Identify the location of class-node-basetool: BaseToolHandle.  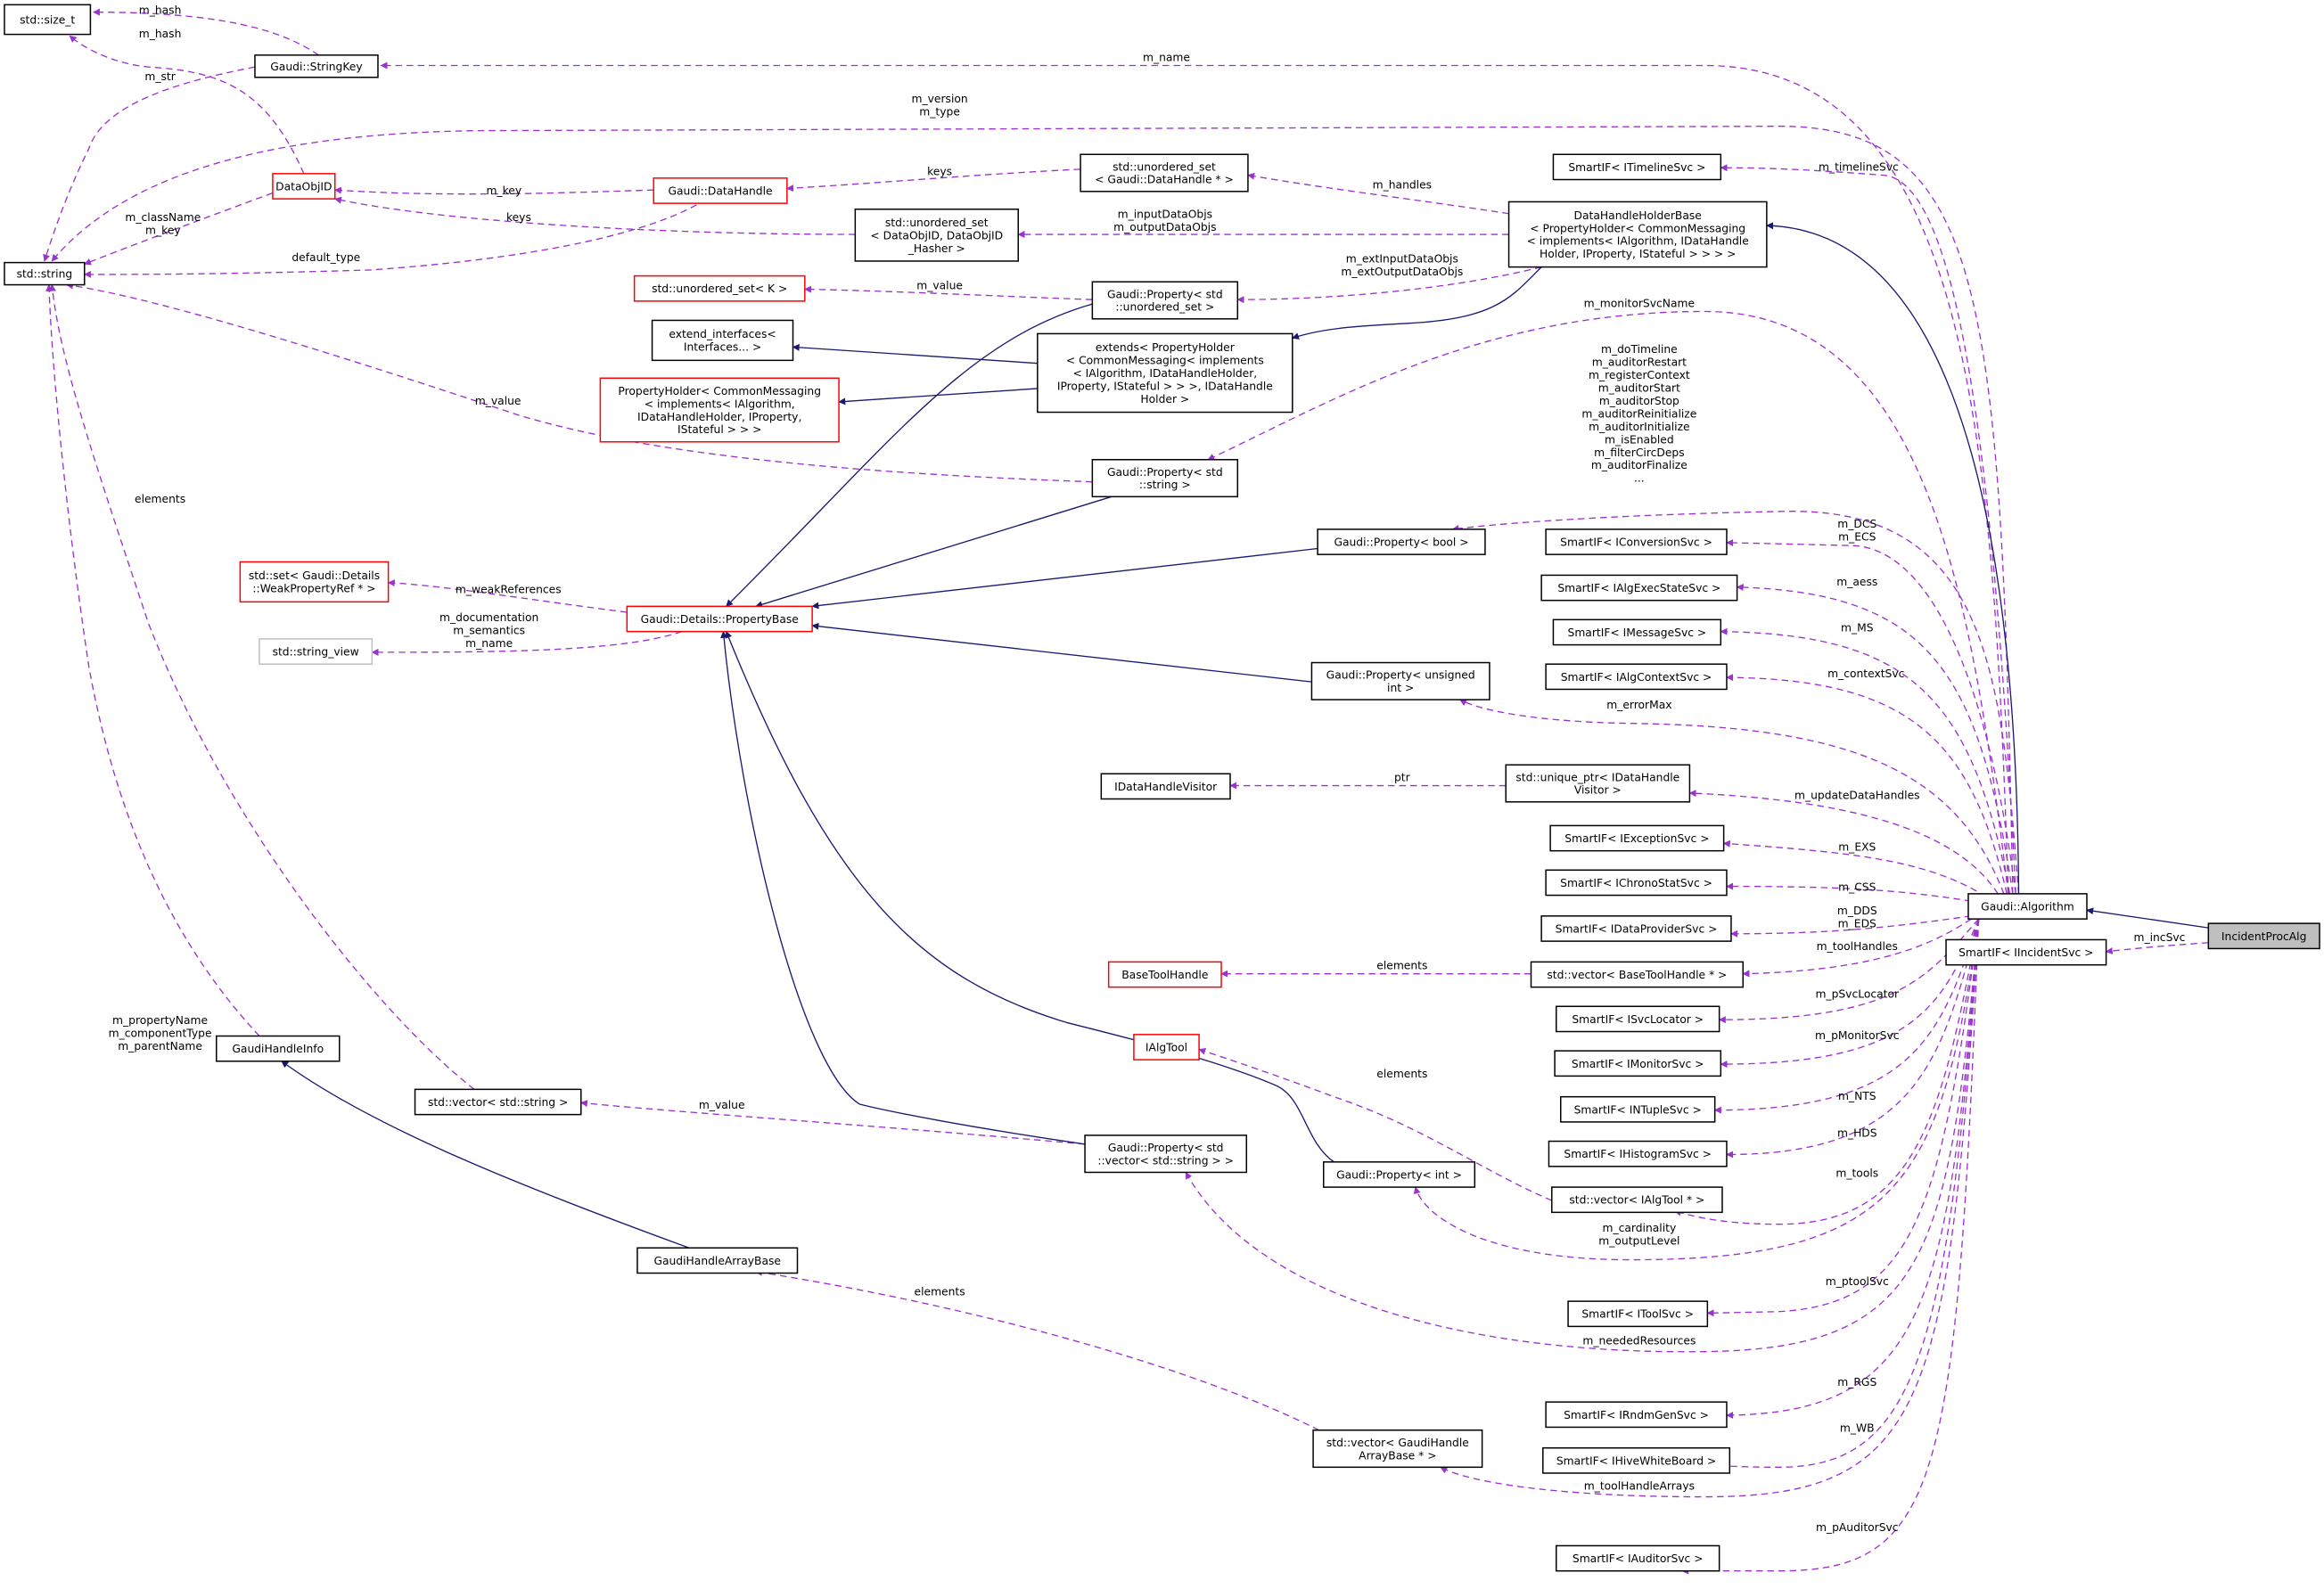
(1164, 974).